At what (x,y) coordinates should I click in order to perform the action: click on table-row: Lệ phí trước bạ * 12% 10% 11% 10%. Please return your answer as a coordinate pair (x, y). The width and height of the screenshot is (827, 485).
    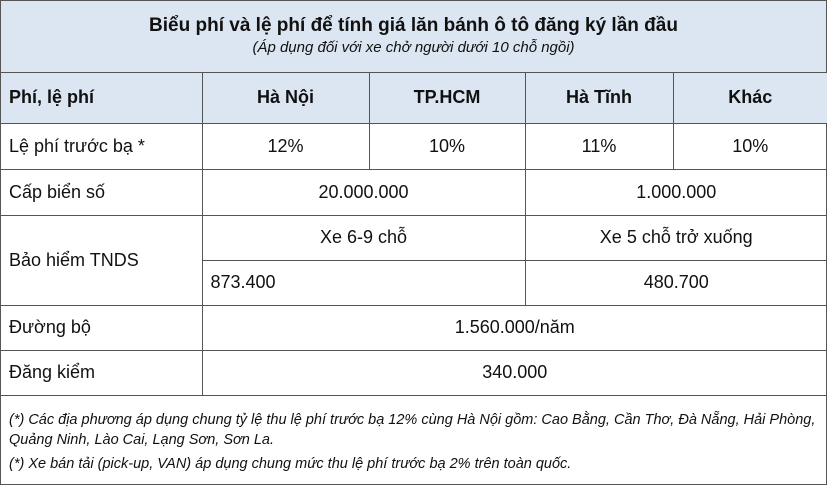
    Looking at the image, I should click on (414, 146).